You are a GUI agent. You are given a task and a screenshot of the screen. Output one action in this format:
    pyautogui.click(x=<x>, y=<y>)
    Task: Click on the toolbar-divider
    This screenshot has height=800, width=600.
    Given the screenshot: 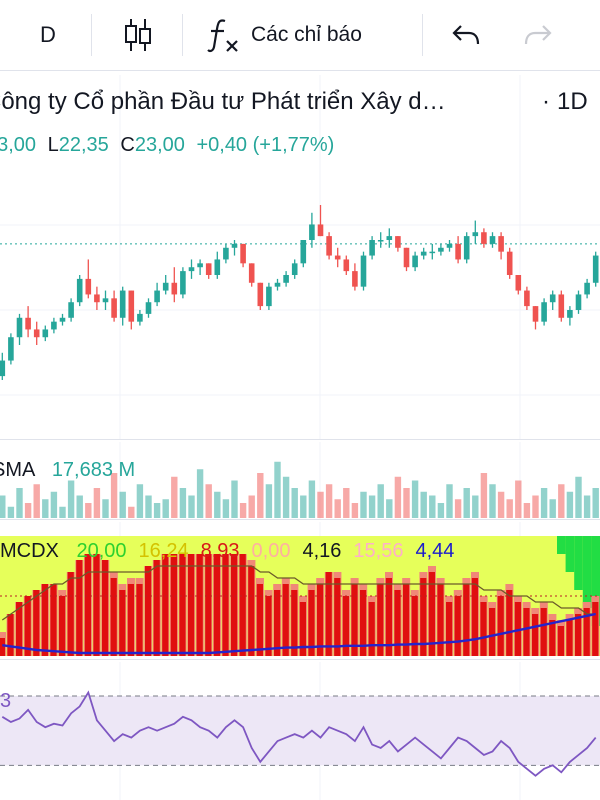 What is the action you would take?
    pyautogui.click(x=91, y=35)
    